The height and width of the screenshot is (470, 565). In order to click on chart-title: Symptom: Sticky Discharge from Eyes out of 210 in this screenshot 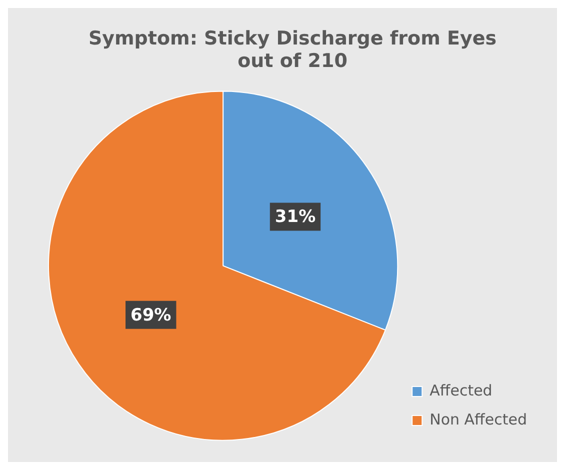, I will do `click(292, 49)`.